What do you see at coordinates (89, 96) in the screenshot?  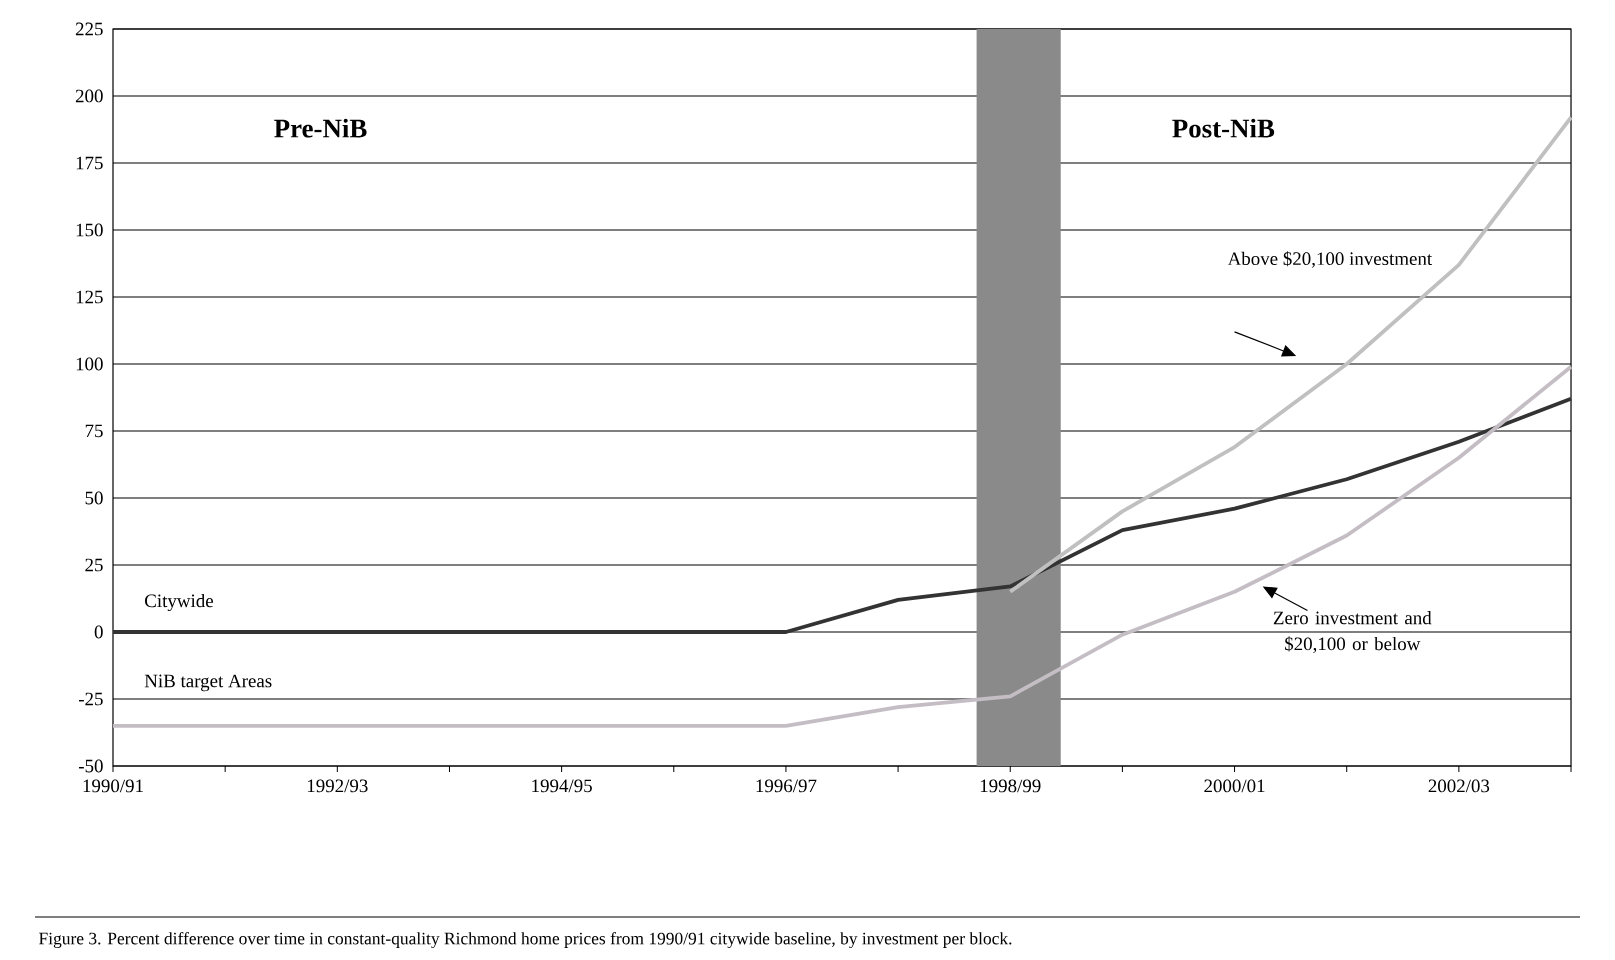 I see `y-tick-label: 200` at bounding box center [89, 96].